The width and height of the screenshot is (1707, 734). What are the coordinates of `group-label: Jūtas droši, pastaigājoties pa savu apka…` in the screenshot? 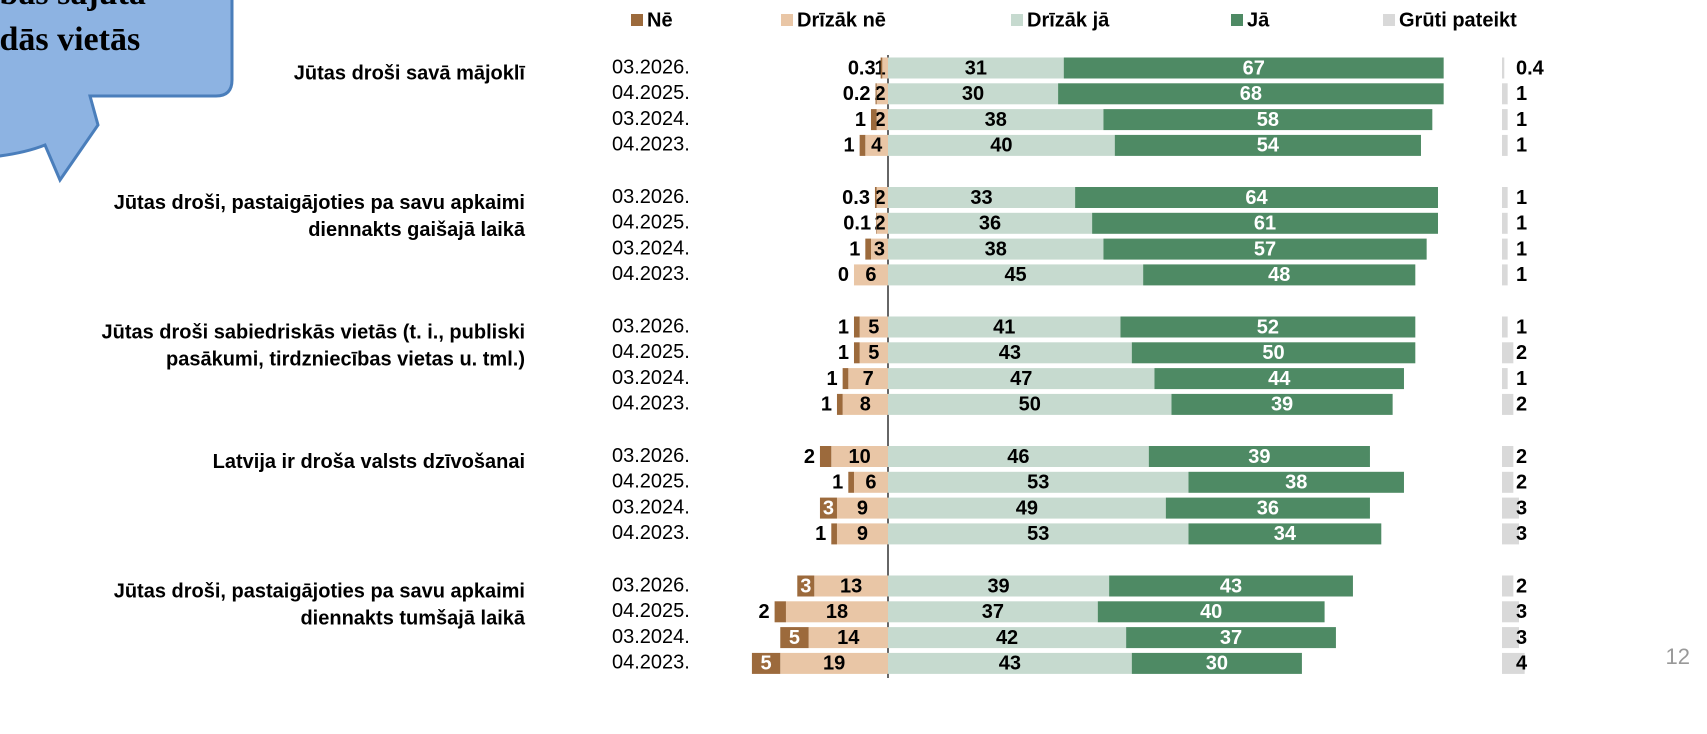 It's located at (319, 203).